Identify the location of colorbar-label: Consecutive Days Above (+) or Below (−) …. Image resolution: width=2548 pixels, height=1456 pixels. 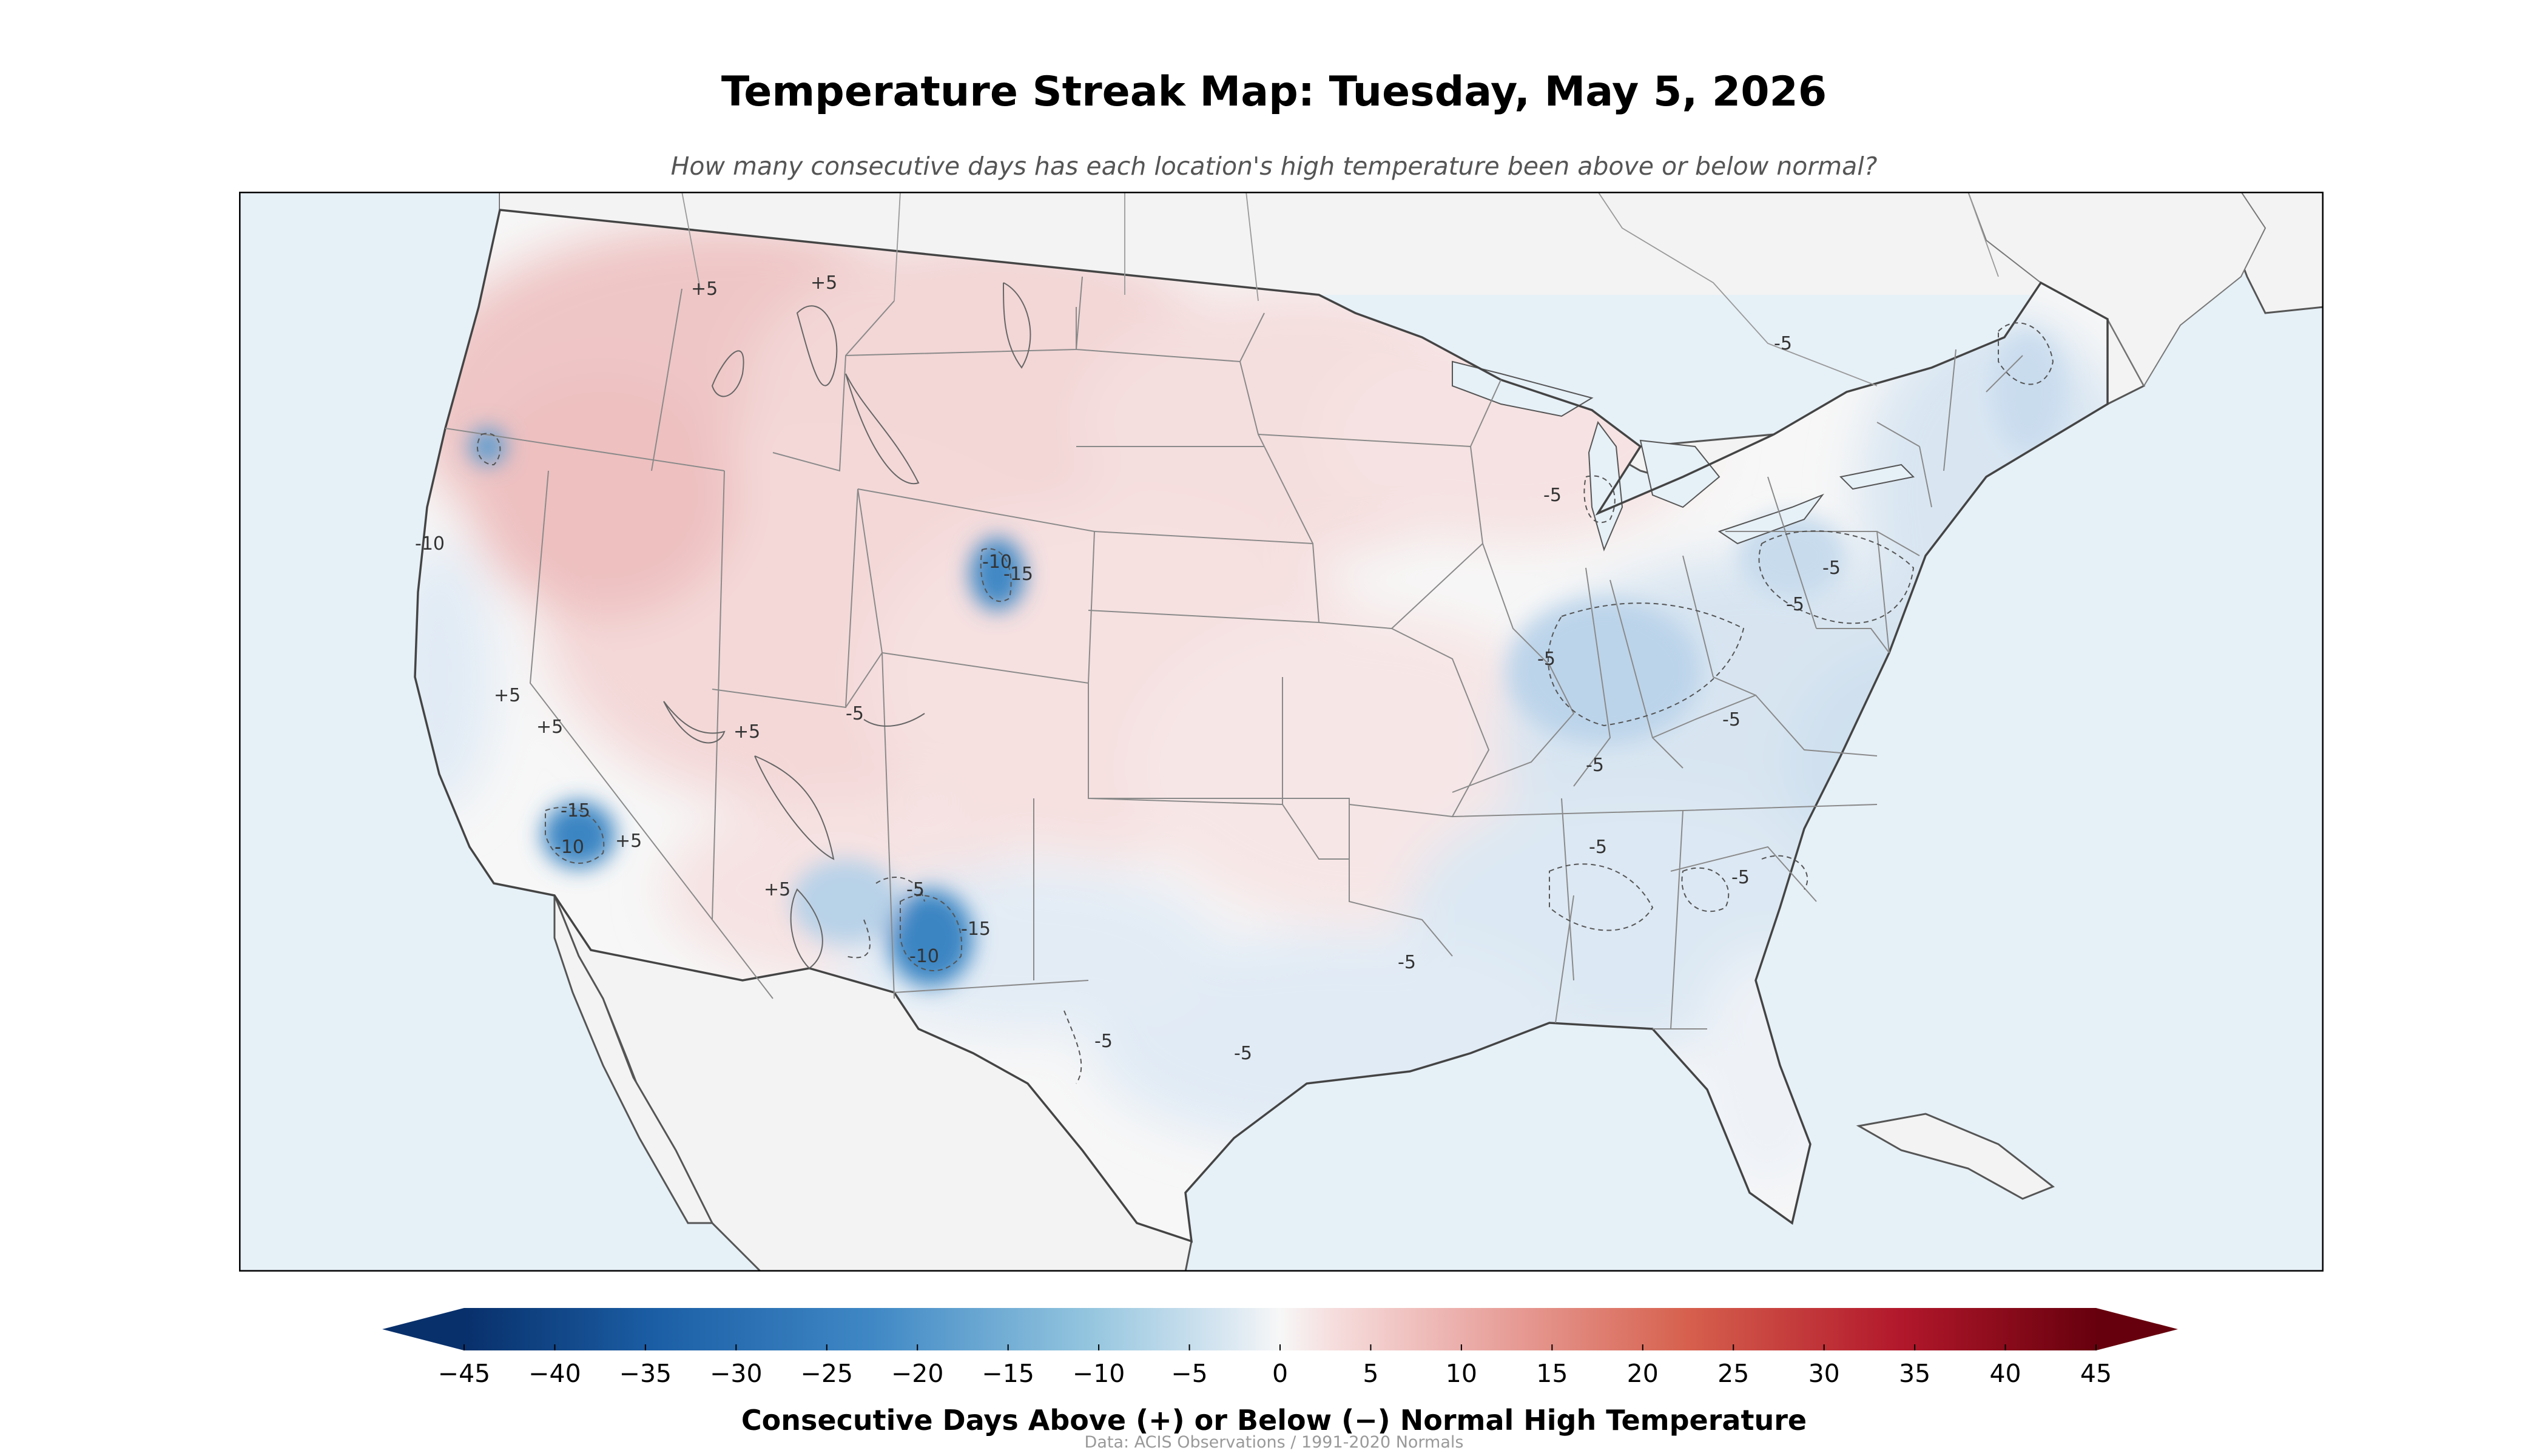
(1274, 1420).